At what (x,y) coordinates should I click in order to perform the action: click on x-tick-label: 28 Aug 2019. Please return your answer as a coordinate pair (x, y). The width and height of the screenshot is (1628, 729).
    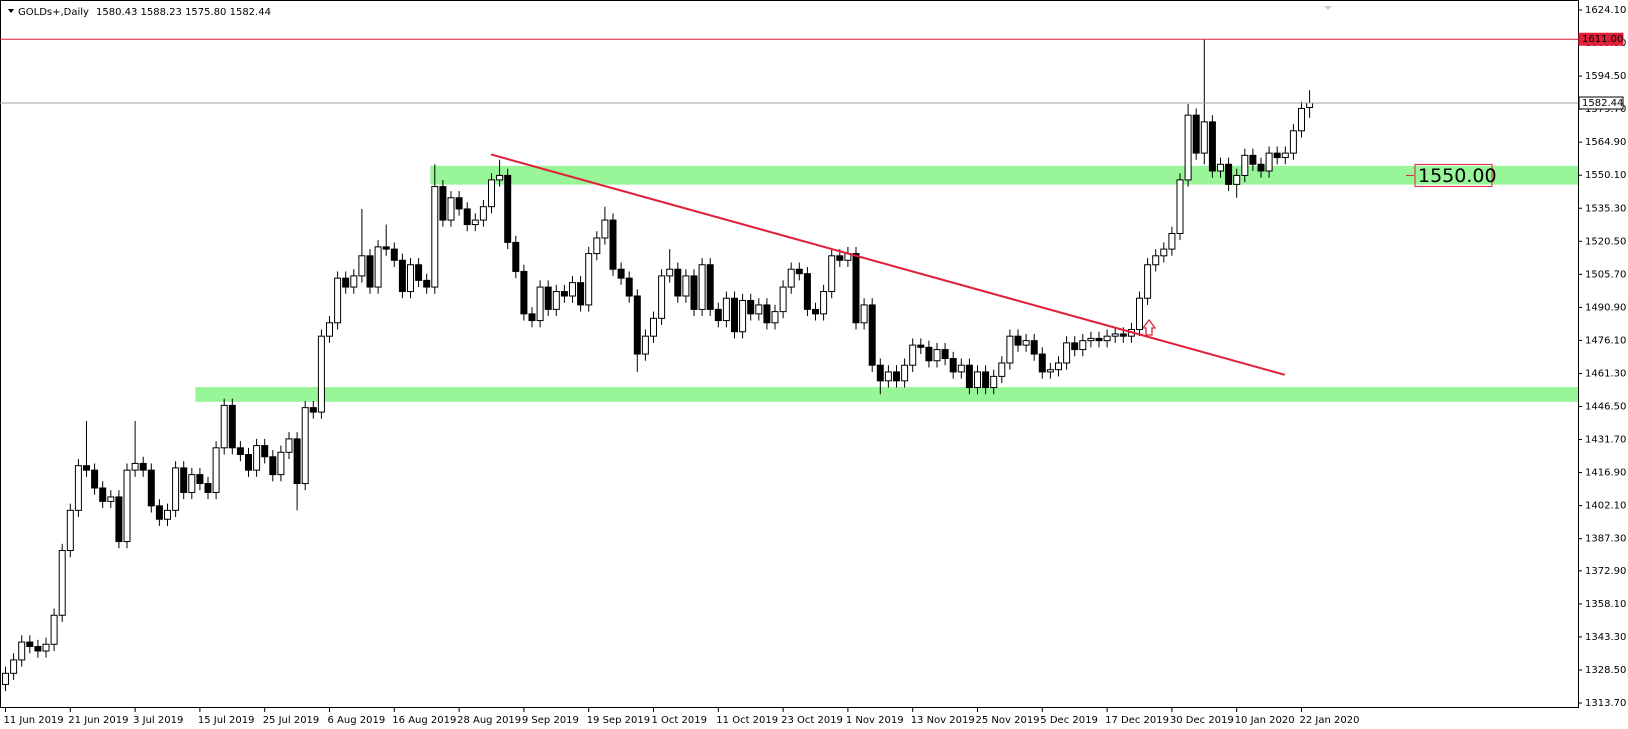
    Looking at the image, I should click on (489, 720).